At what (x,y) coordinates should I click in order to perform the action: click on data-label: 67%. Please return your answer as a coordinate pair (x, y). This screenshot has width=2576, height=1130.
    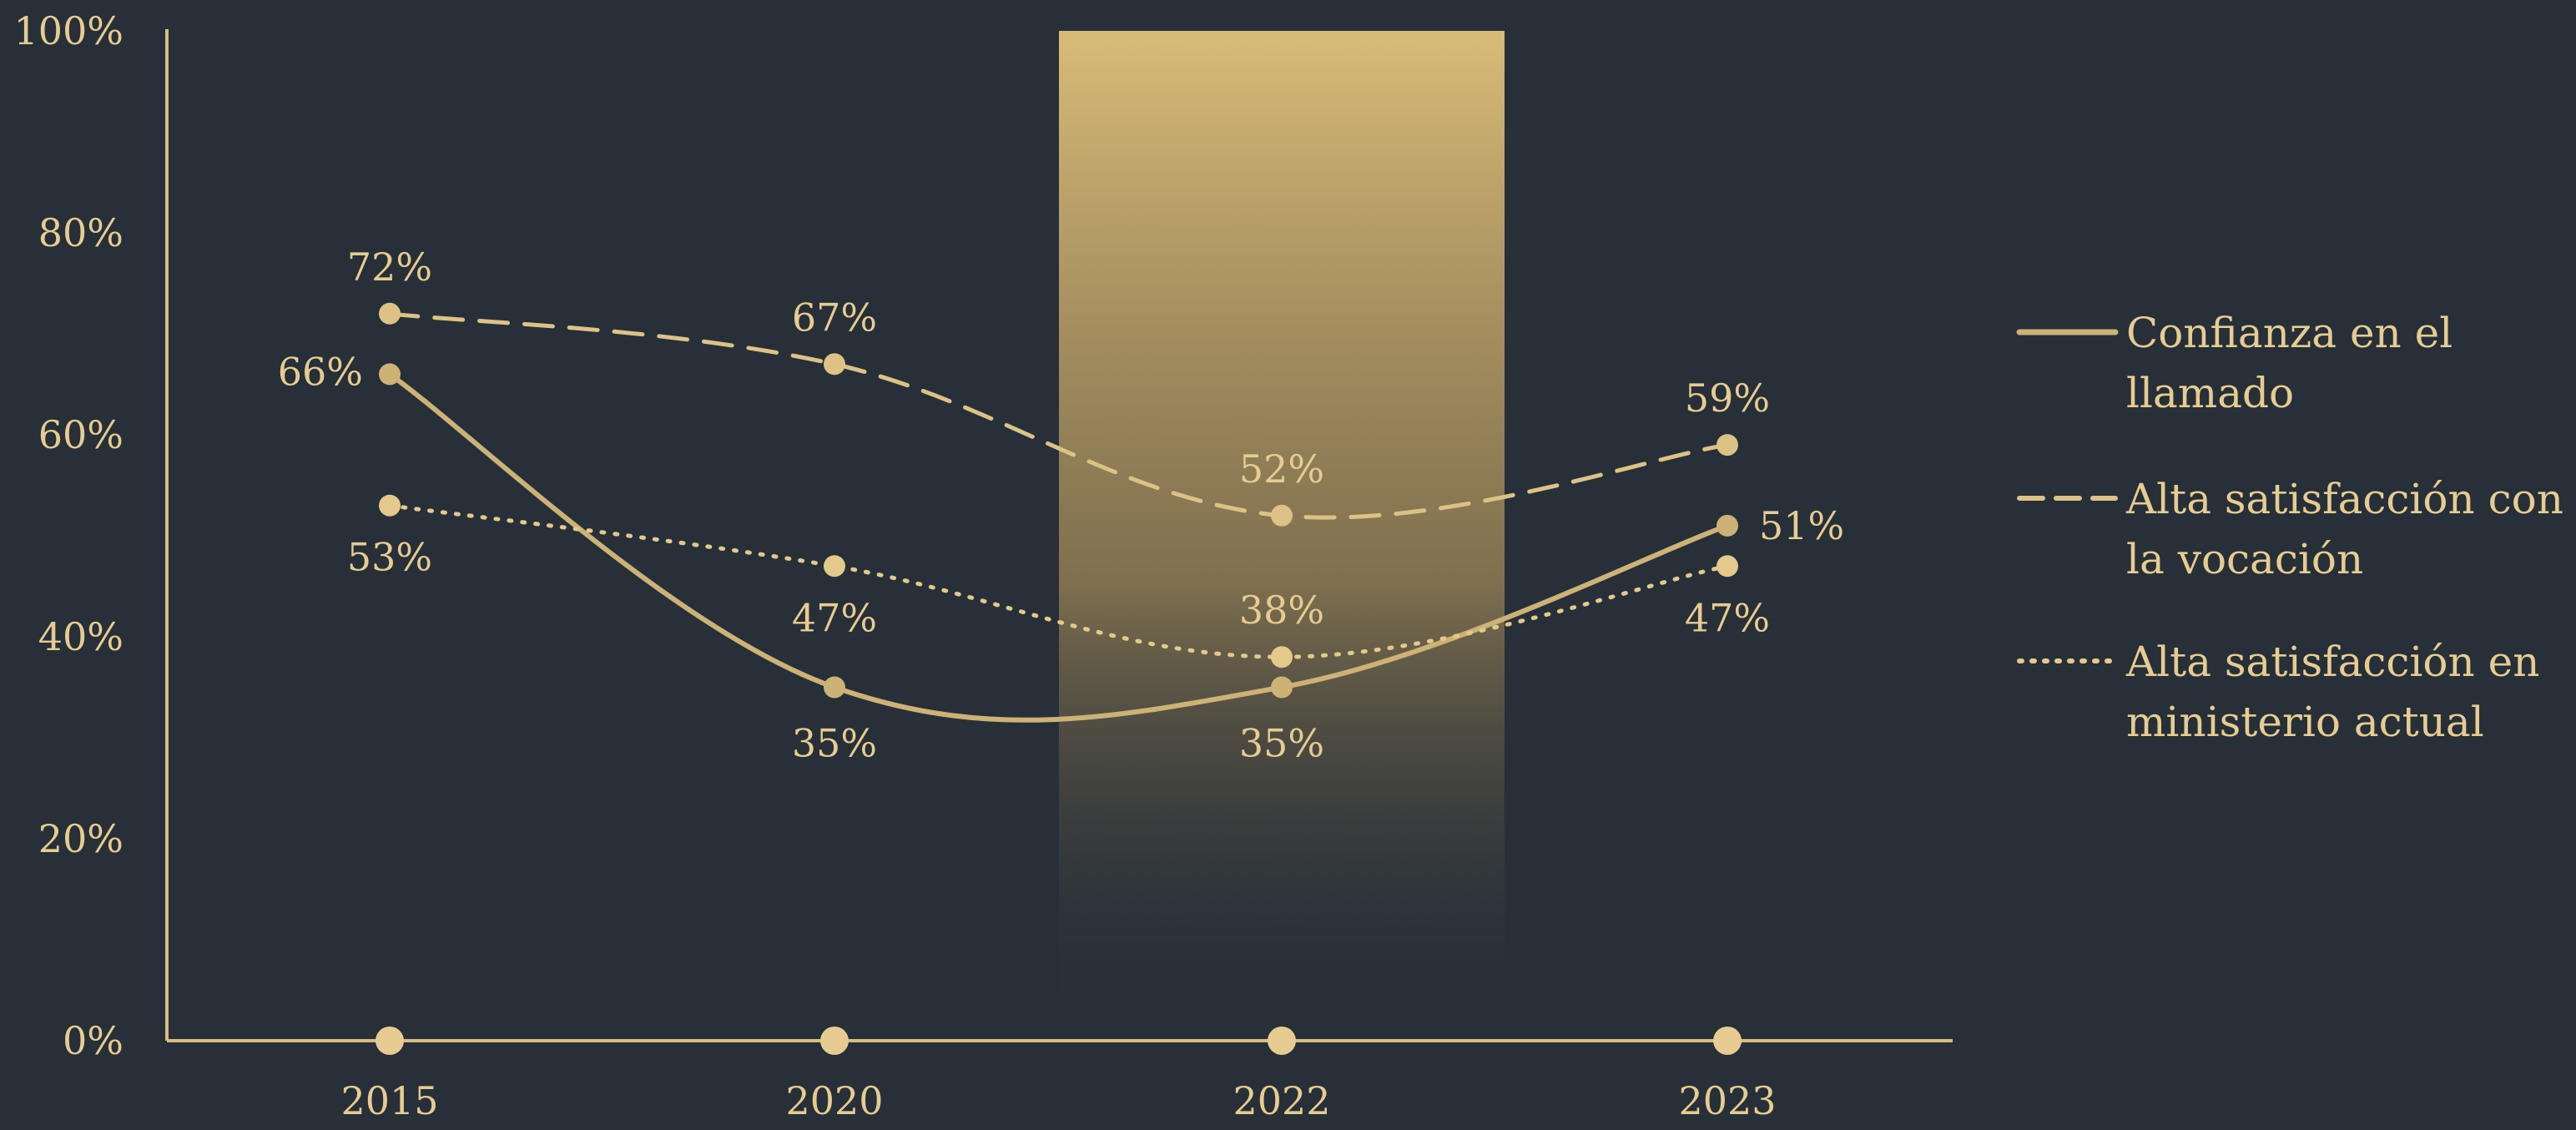
    Looking at the image, I should click on (835, 317).